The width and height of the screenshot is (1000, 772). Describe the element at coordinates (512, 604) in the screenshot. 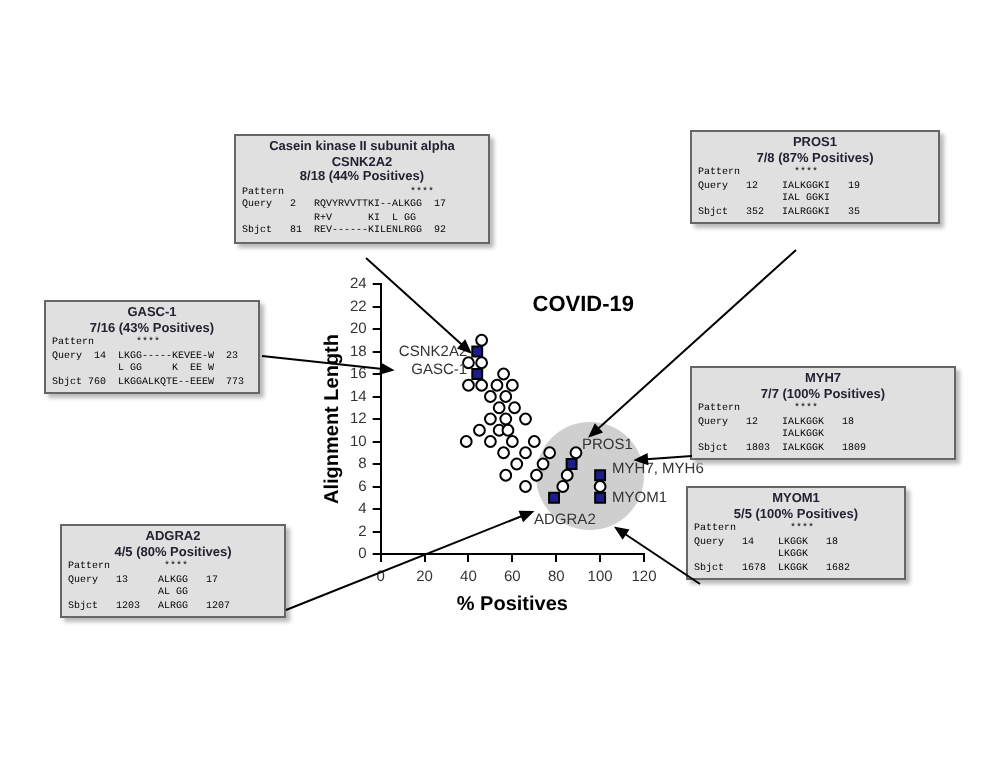

I see `x-axis-title: % Positives` at that location.